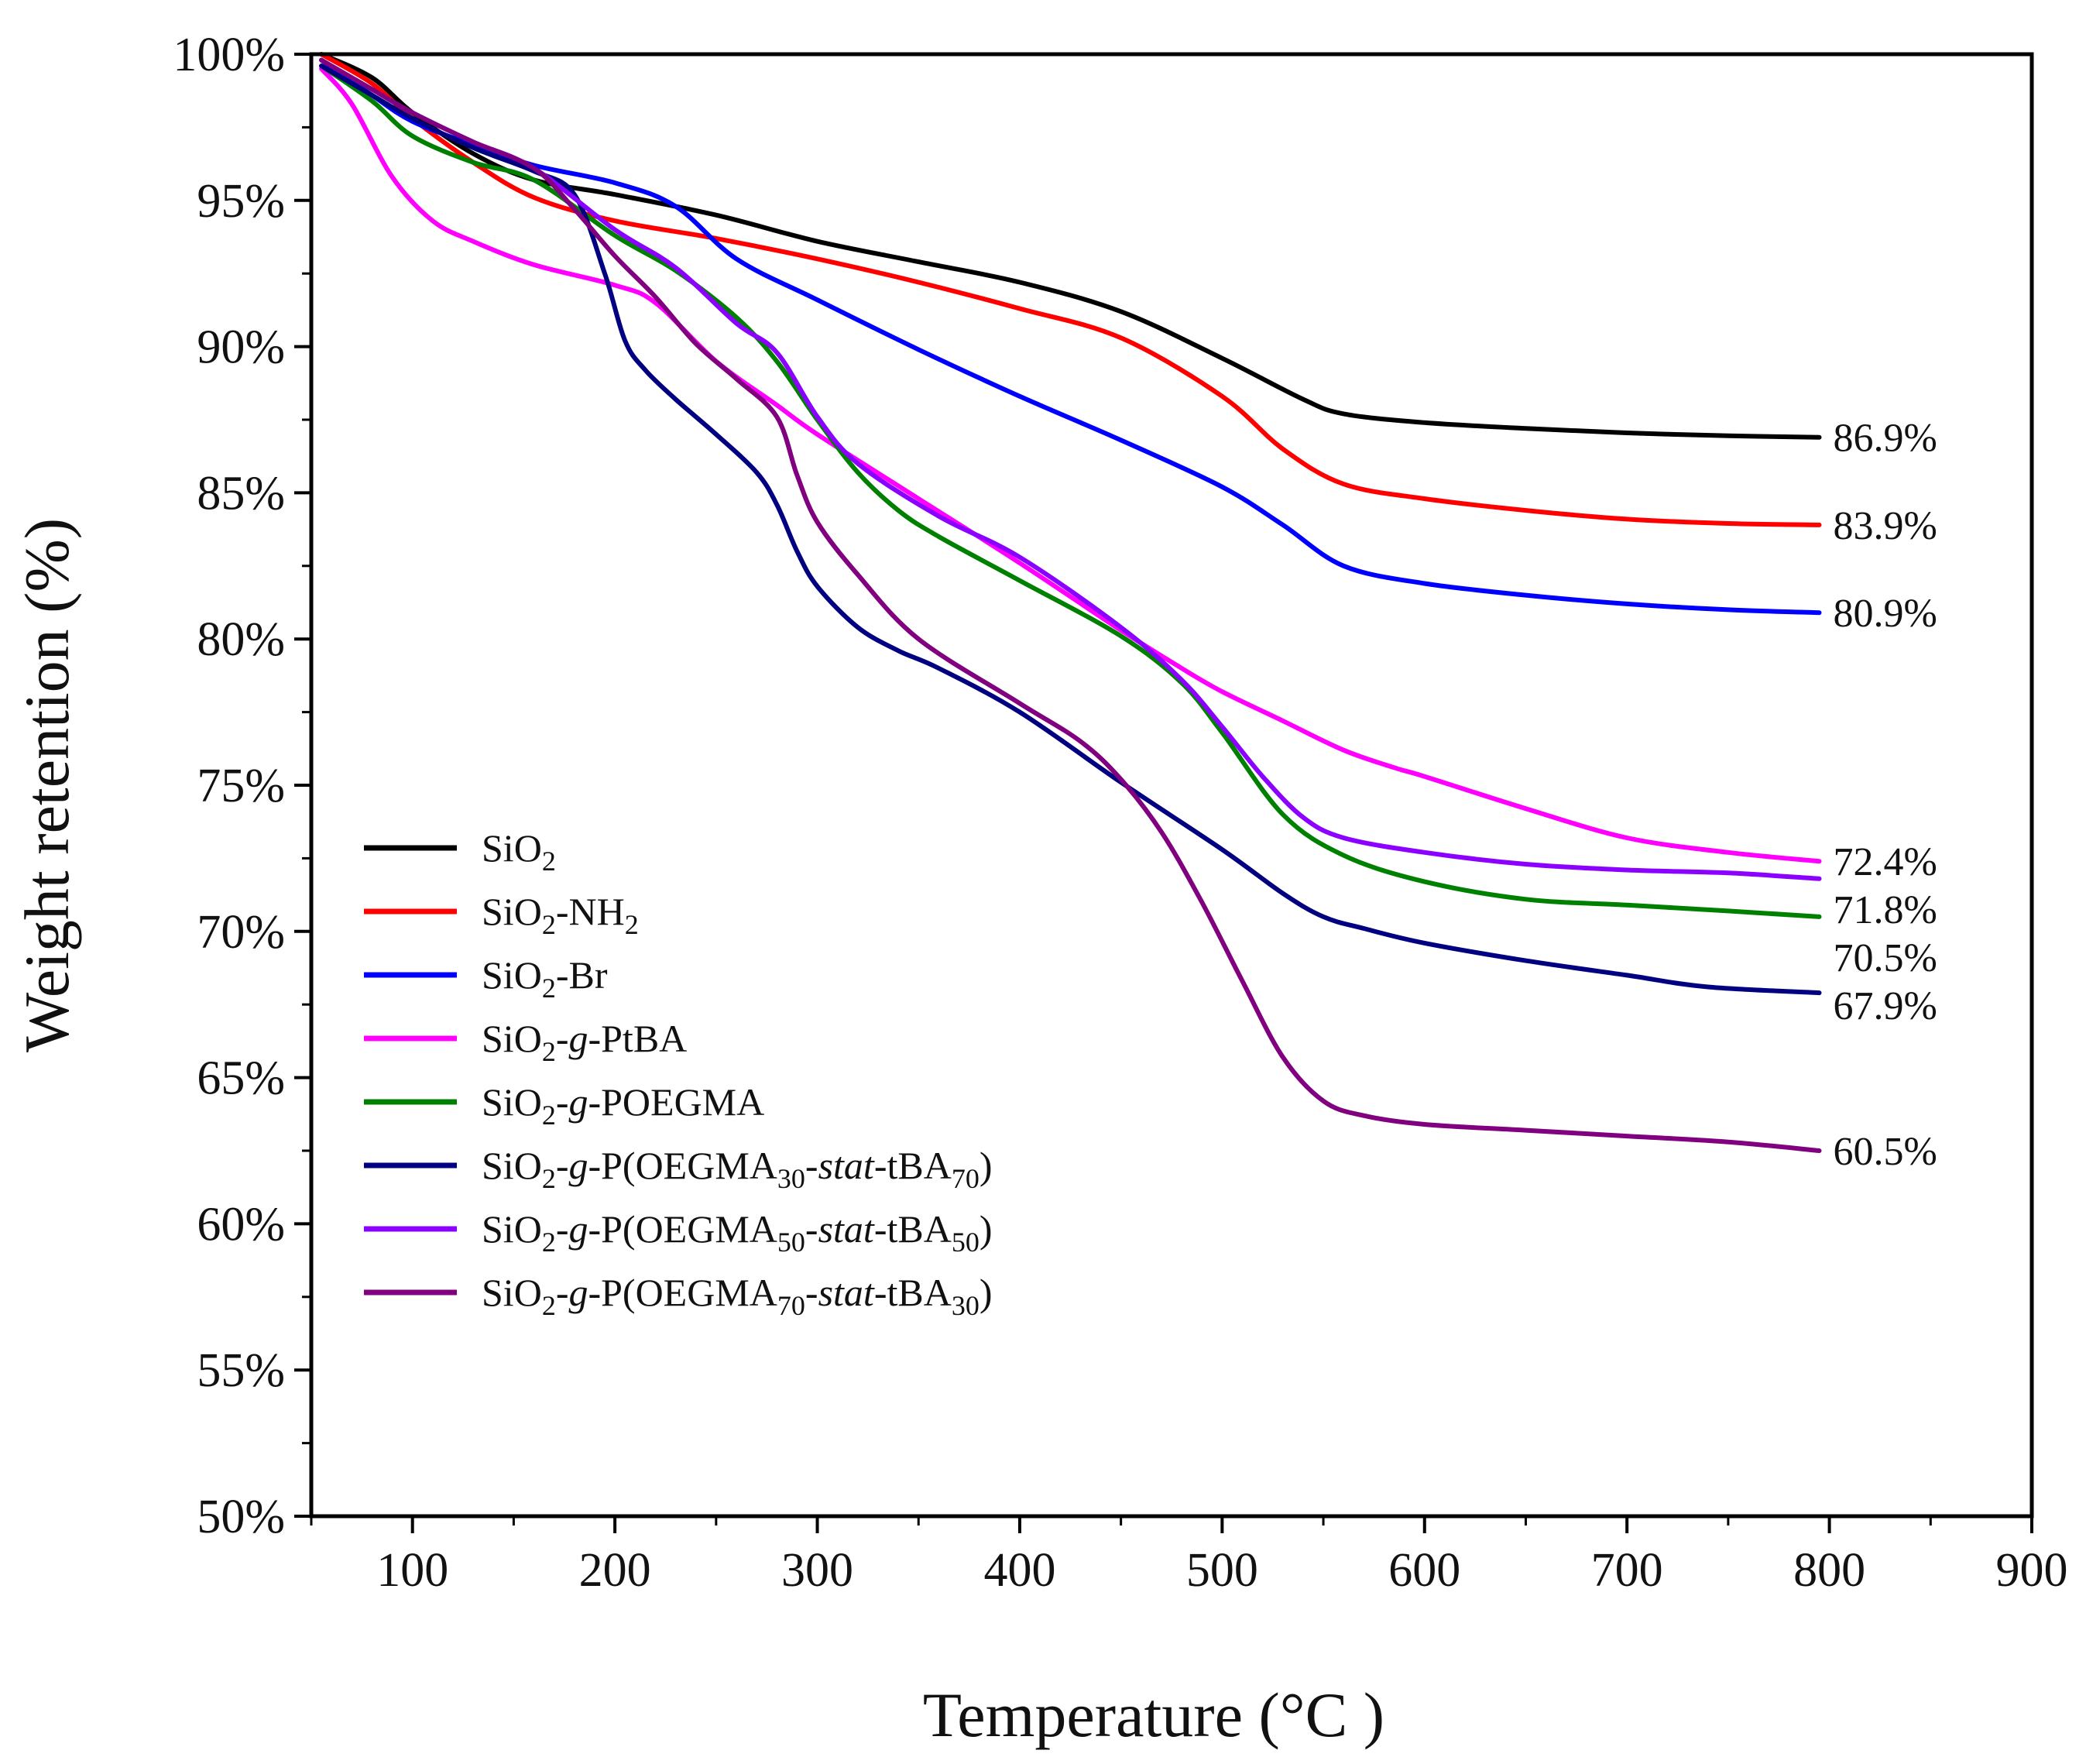 This screenshot has height=1764, width=2086. I want to click on legend-entry: SiO2-g-P(OEGMA50-stat-tBA50), so click(678, 1232).